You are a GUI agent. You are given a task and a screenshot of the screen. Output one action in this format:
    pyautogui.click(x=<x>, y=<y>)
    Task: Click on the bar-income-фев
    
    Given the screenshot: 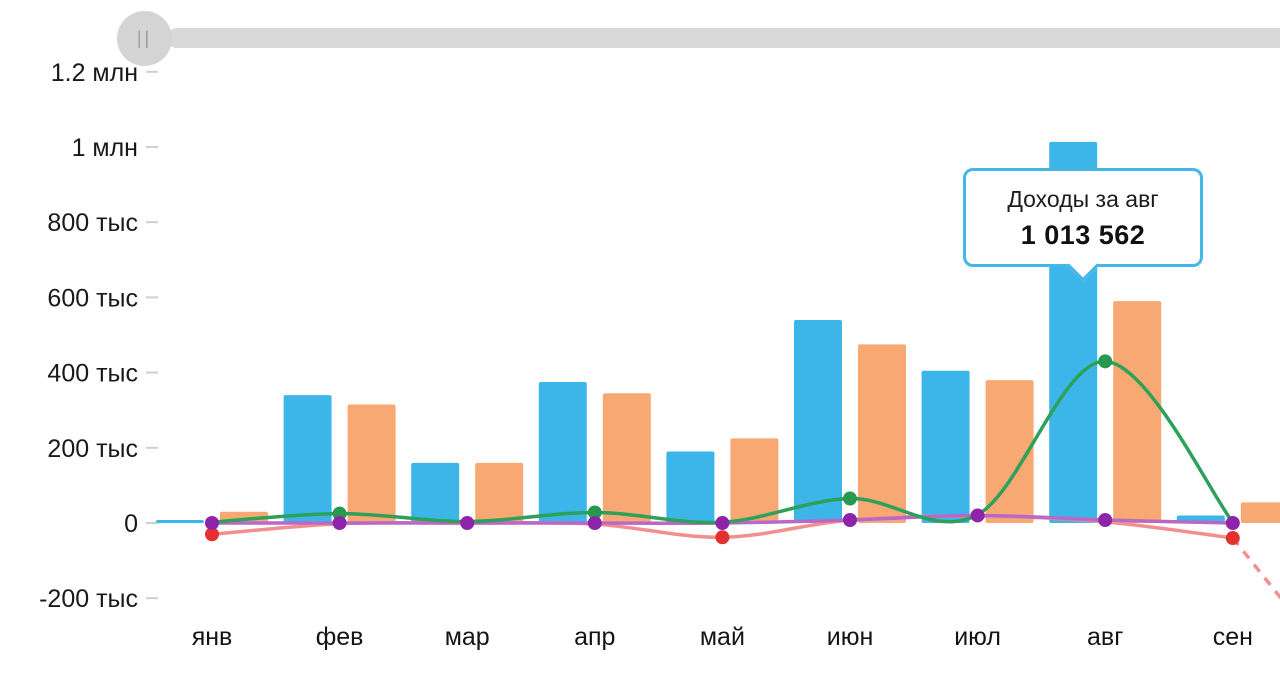 What is the action you would take?
    pyautogui.click(x=307, y=459)
    